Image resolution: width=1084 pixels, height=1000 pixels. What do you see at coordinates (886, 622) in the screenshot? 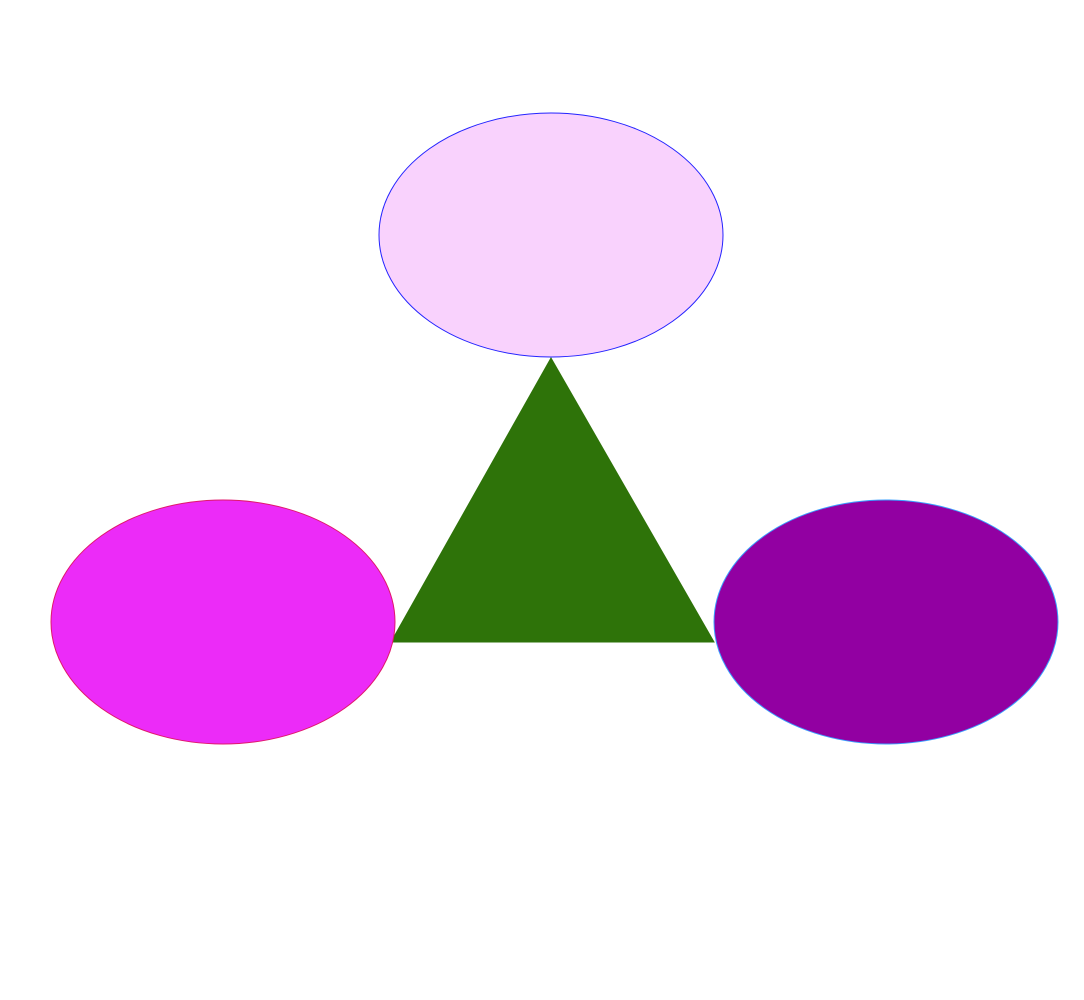
I see `right-ellipse` at bounding box center [886, 622].